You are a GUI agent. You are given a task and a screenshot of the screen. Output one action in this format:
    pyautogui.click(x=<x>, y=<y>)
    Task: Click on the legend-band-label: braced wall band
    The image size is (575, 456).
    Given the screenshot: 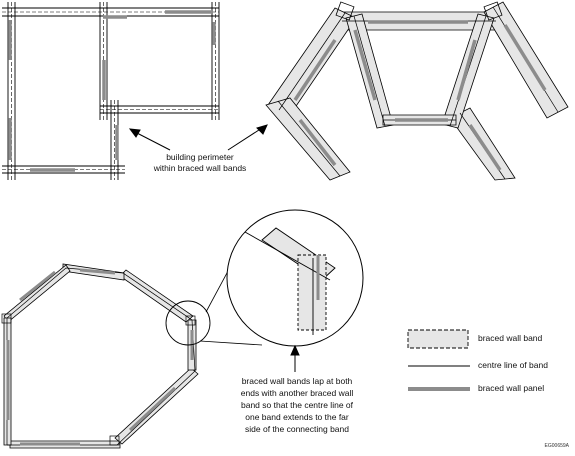 What is the action you would take?
    pyautogui.click(x=510, y=338)
    